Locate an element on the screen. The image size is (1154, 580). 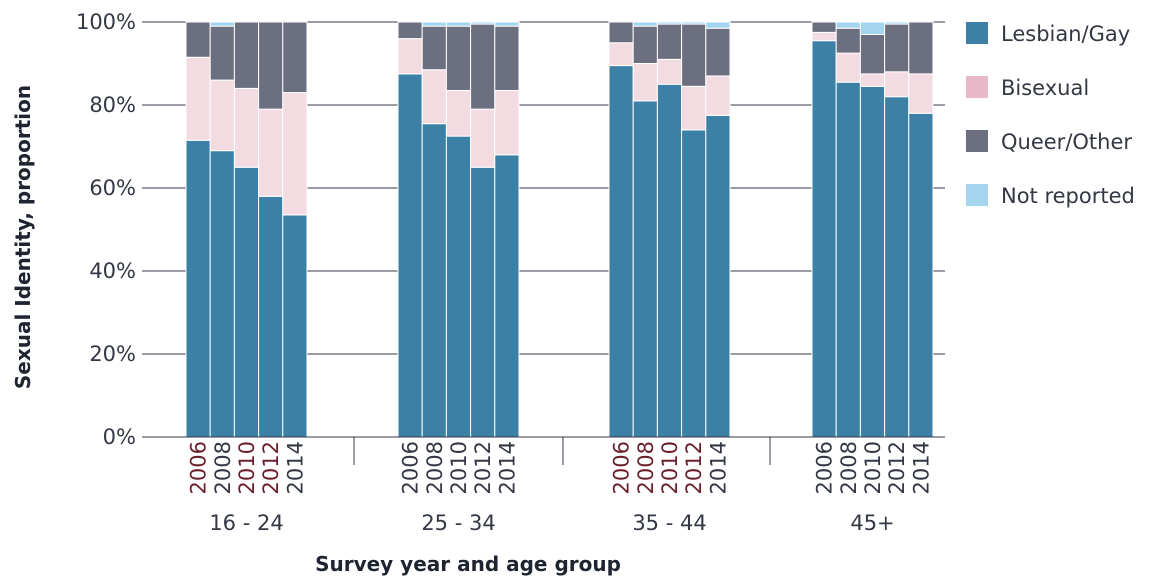
legend-swatch-not-reported is located at coordinates (977, 195).